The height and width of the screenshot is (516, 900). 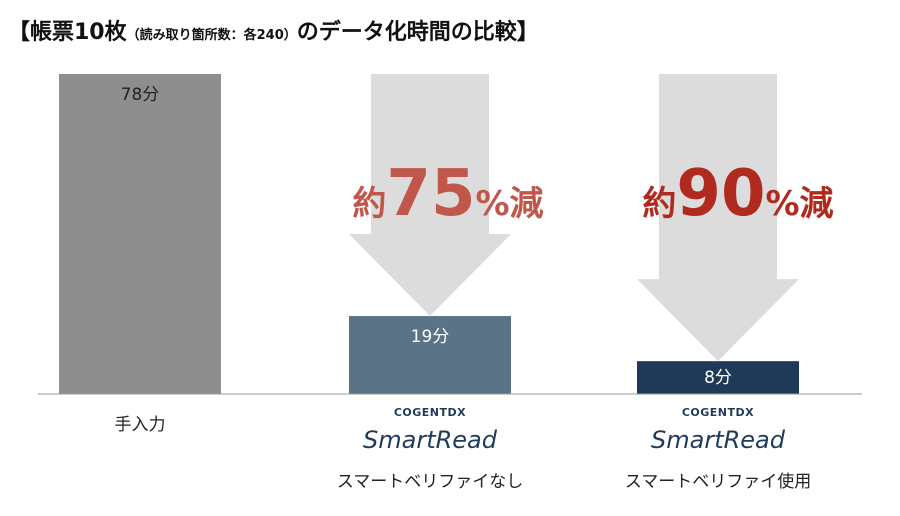 What do you see at coordinates (430, 440) in the screenshot?
I see `brand-logo-main-1: SmartRead` at bounding box center [430, 440].